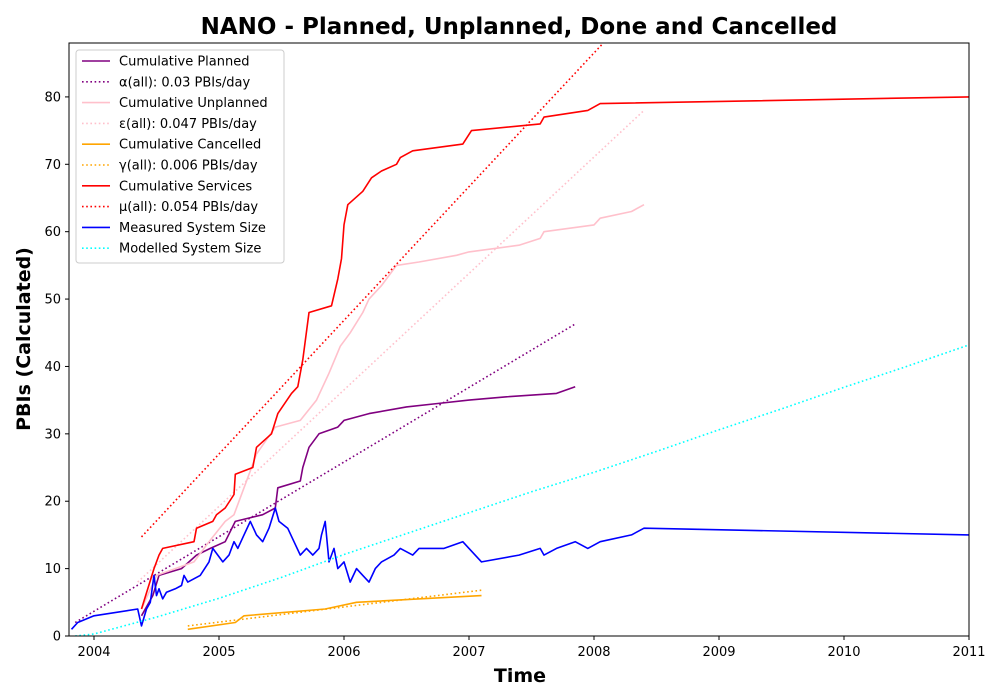 This screenshot has height=700, width=1000. What do you see at coordinates (24, 339) in the screenshot?
I see `y-axis-label: PBIs (Calculated)` at bounding box center [24, 339].